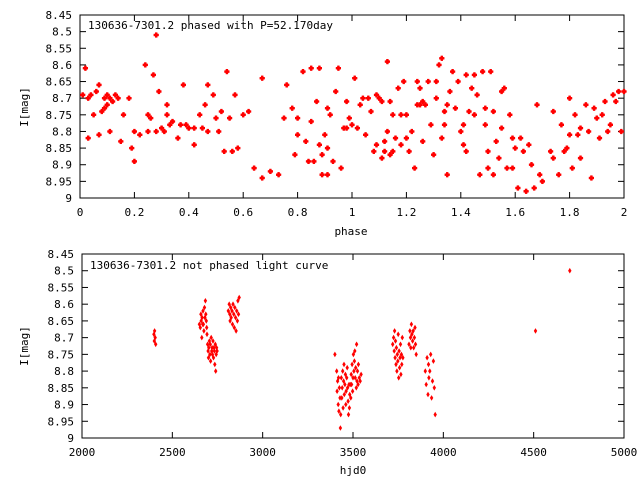 The width and height of the screenshot is (640, 480). Describe the element at coordinates (624, 212) in the screenshot. I see `phased-x-tick-label: 2` at that location.